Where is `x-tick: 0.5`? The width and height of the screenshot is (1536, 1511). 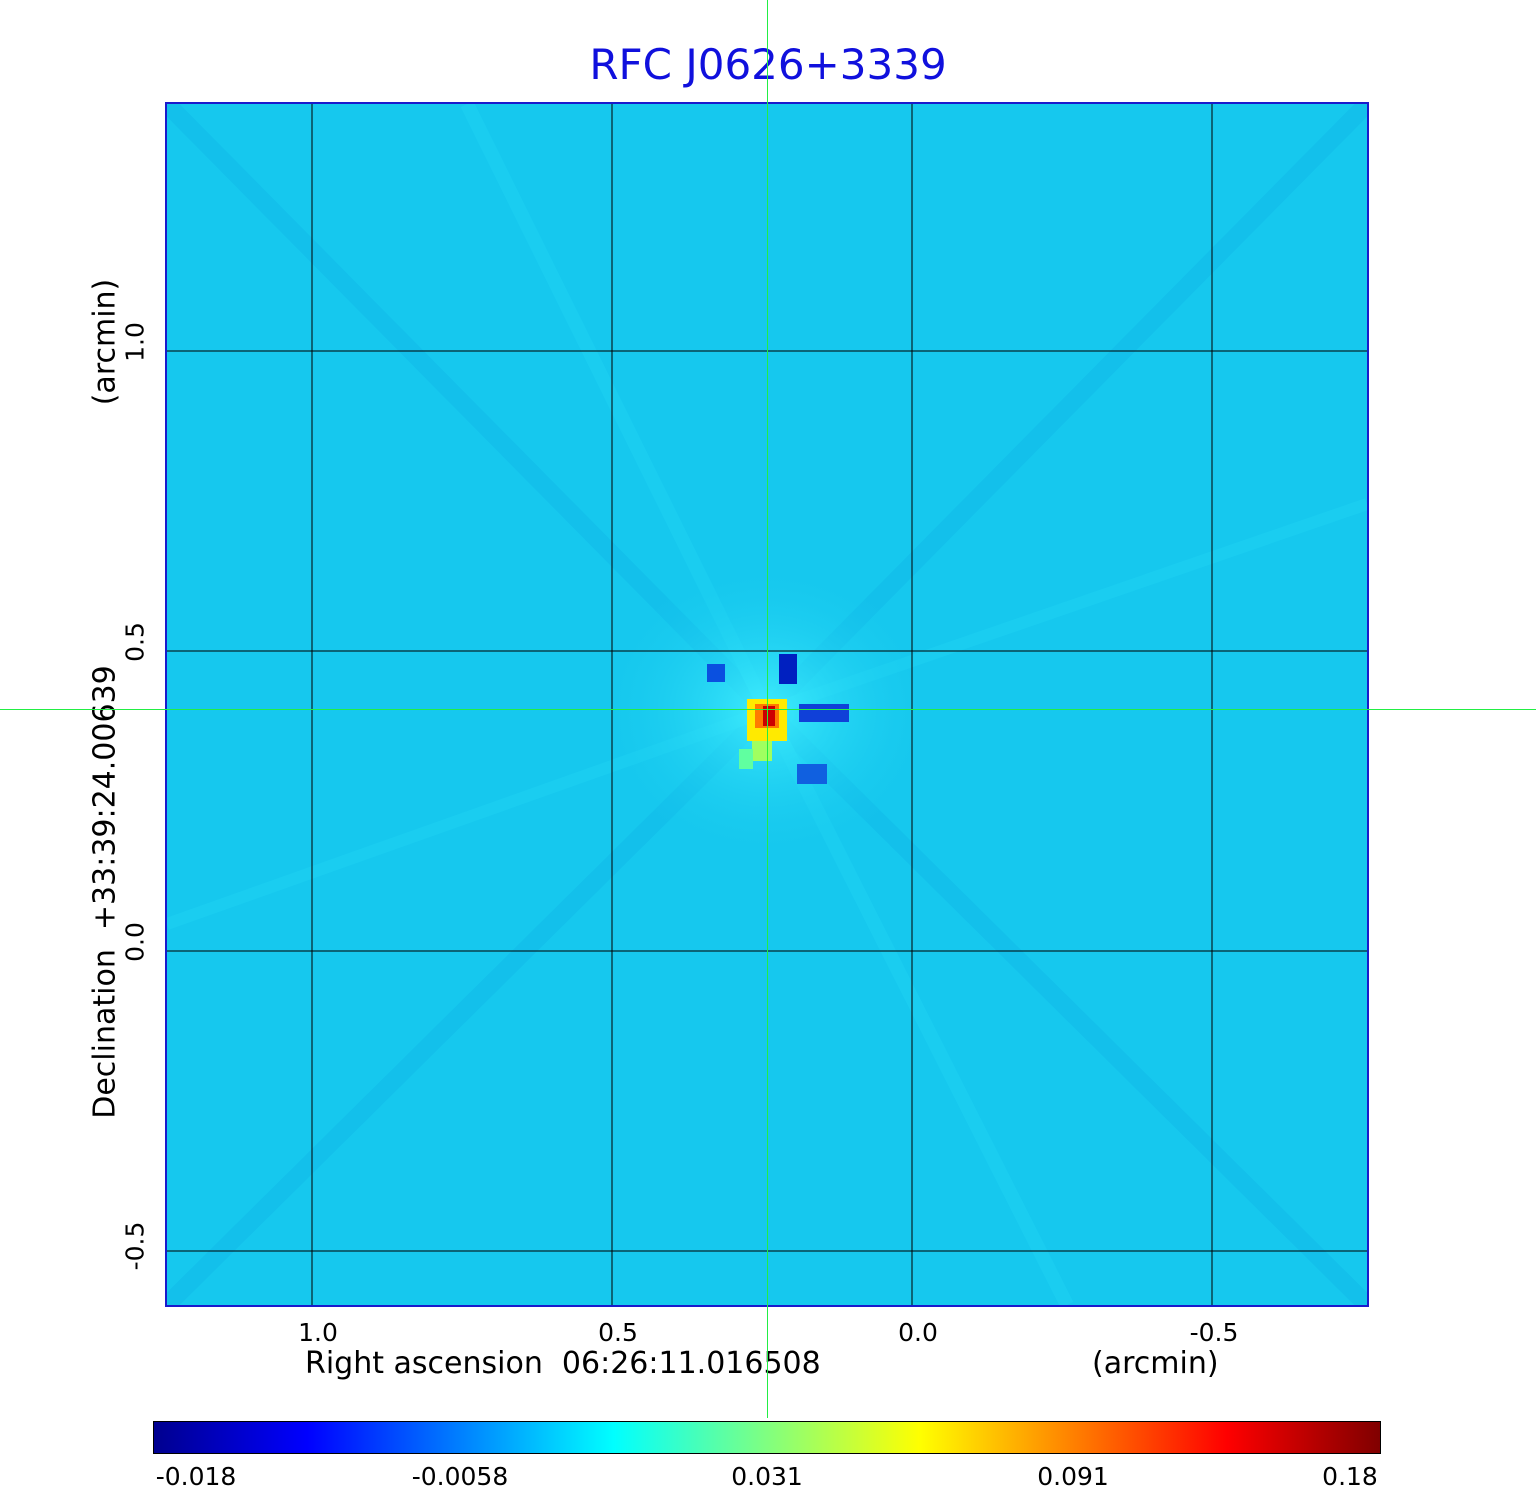
x-tick: 0.5 is located at coordinates (618, 1332).